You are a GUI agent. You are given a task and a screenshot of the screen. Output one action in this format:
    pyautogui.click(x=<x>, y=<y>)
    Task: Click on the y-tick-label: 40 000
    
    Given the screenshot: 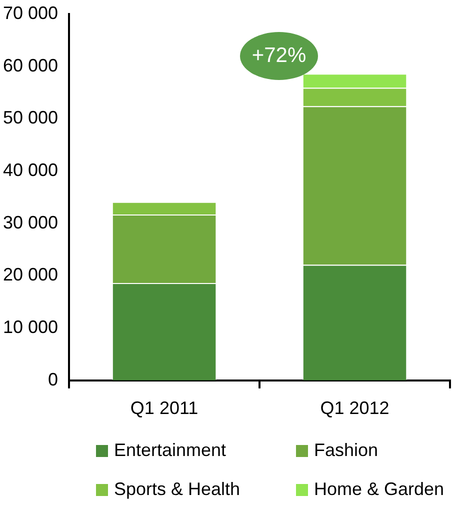 What is the action you would take?
    pyautogui.click(x=30, y=170)
    